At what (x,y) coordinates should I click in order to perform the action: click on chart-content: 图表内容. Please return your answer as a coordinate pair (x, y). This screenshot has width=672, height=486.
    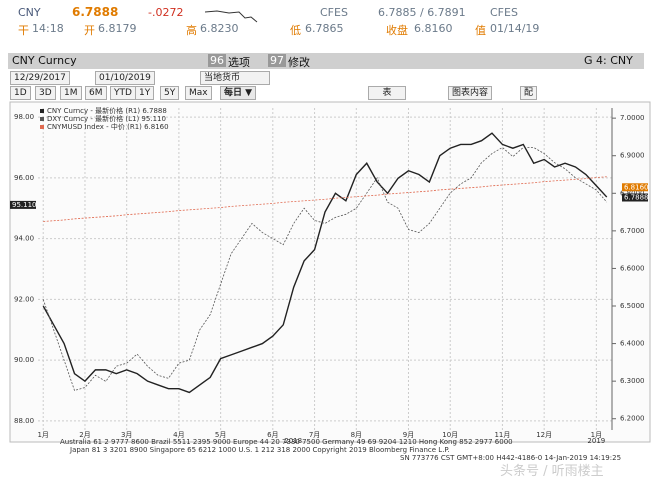
    Looking at the image, I should click on (470, 93).